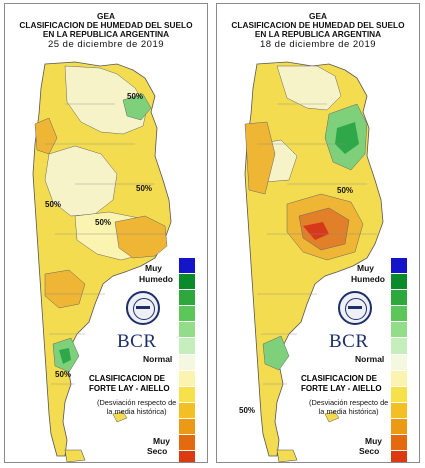 The height and width of the screenshot is (468, 425). What do you see at coordinates (318, 44) in the screenshot?
I see `header-date: 18 de diciembre de 2019` at bounding box center [318, 44].